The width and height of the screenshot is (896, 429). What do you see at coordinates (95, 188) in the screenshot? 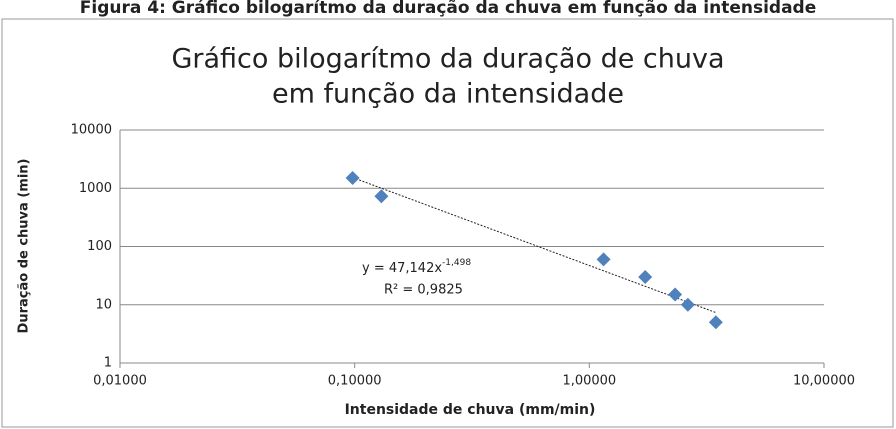
I see `y-tick-label: 1000` at bounding box center [95, 188].